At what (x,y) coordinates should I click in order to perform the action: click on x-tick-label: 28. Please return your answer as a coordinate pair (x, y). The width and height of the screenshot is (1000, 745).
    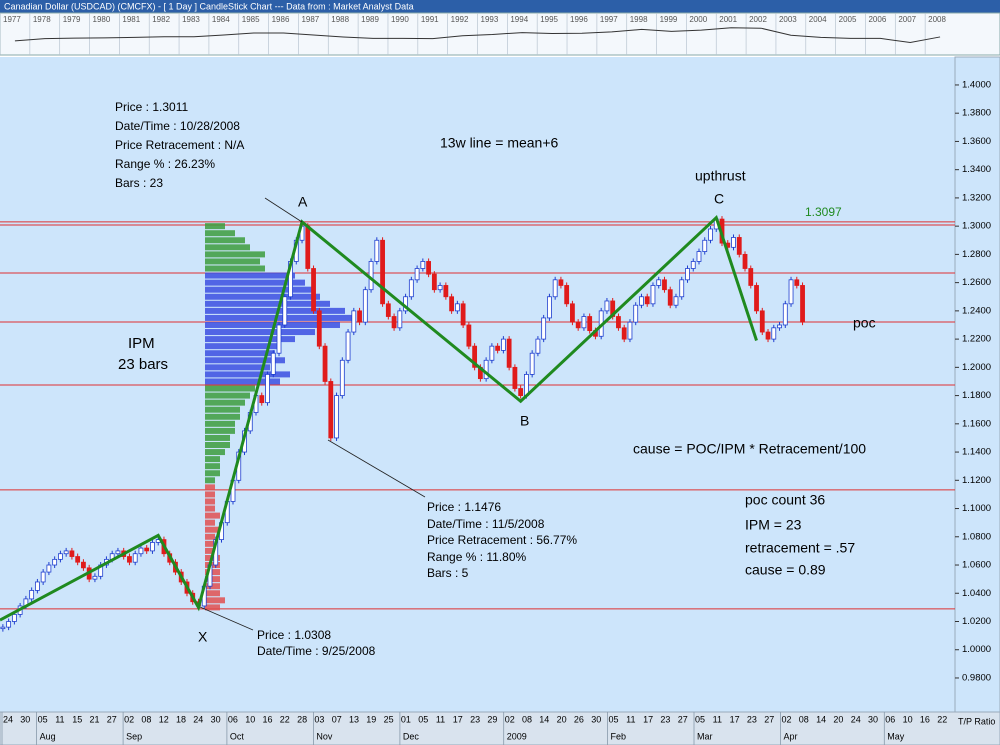
    Looking at the image, I should click on (302, 719).